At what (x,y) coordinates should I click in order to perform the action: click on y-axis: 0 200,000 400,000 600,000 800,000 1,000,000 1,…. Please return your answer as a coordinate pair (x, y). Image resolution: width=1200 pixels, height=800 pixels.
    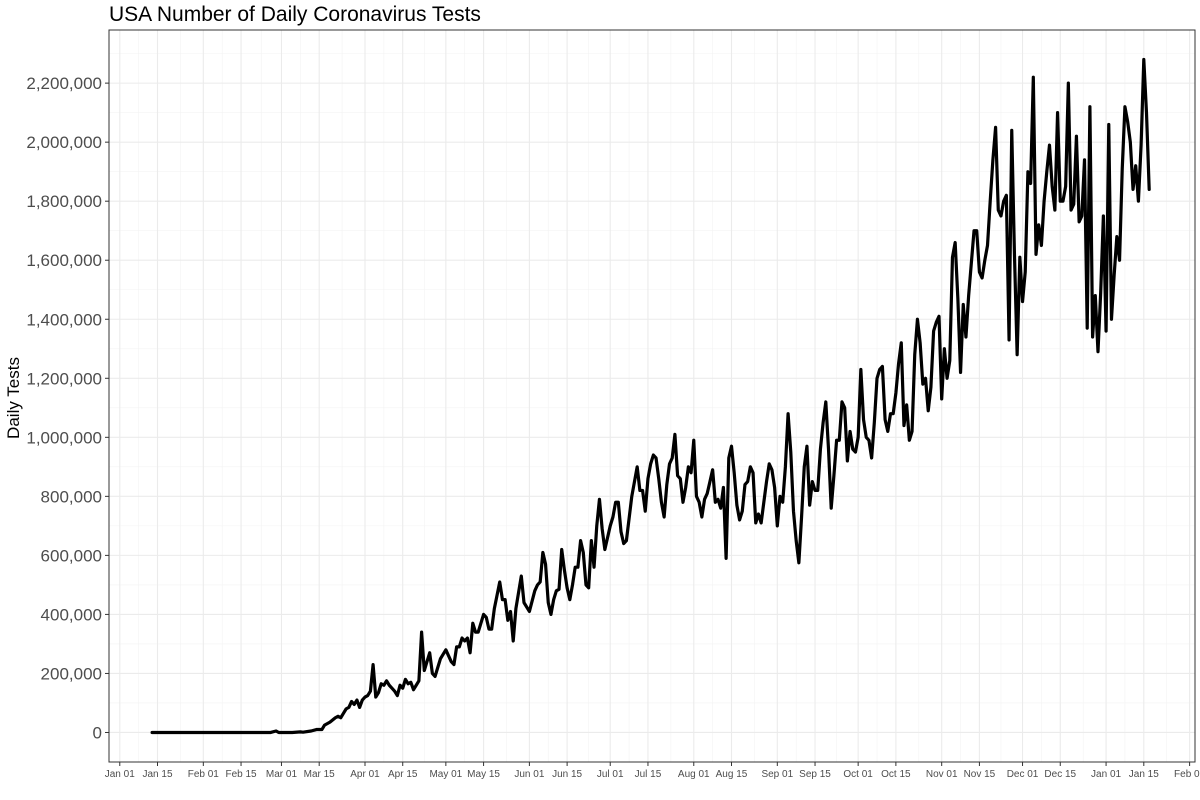
    Looking at the image, I should click on (67, 408).